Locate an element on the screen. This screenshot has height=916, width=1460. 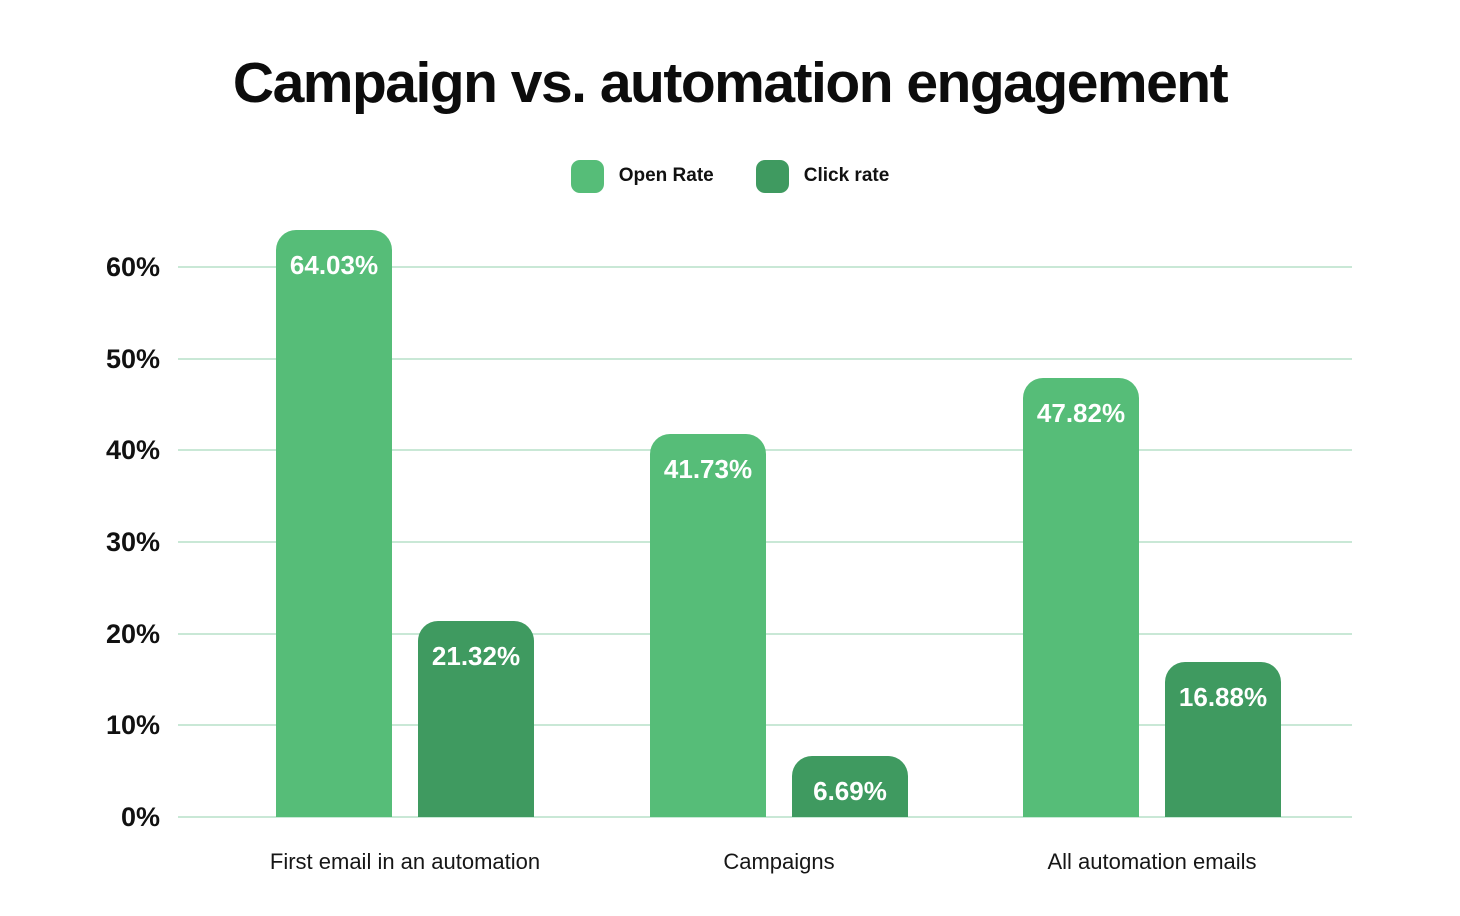
bar-value-label: 47.82% is located at coordinates (1081, 413).